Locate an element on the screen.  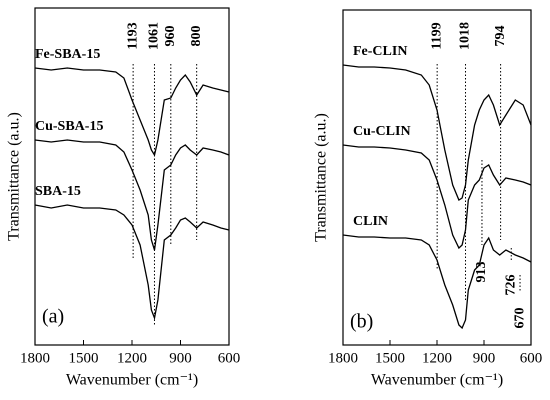
marker-label: 960 is located at coordinates (170, 36).